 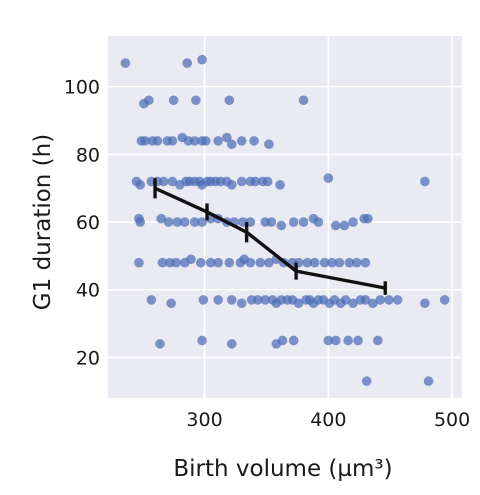 What do you see at coordinates (328, 420) in the screenshot?
I see `x-tick-label: 400` at bounding box center [328, 420].